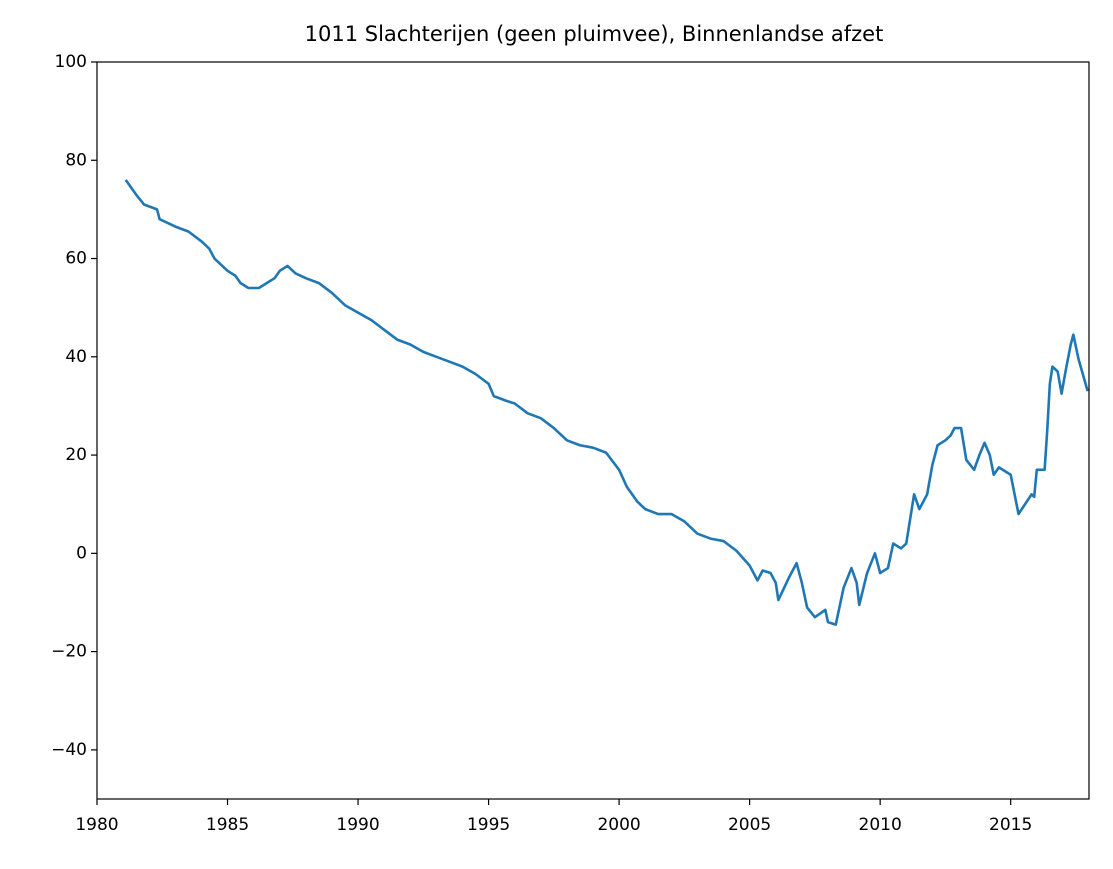 The width and height of the screenshot is (1113, 869). What do you see at coordinates (96, 825) in the screenshot?
I see `x-tick-label: 1980` at bounding box center [96, 825].